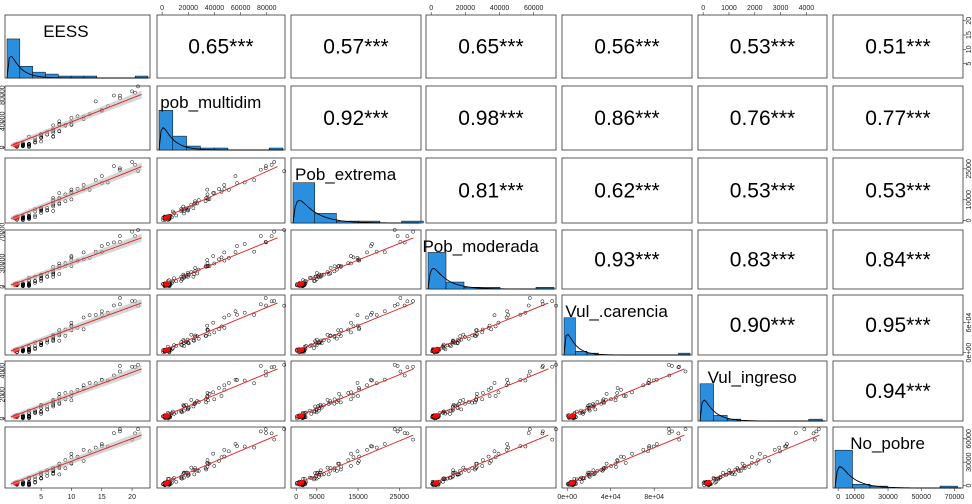  What do you see at coordinates (752, 377) in the screenshot?
I see `variable-label: Vul_ingreso` at bounding box center [752, 377].